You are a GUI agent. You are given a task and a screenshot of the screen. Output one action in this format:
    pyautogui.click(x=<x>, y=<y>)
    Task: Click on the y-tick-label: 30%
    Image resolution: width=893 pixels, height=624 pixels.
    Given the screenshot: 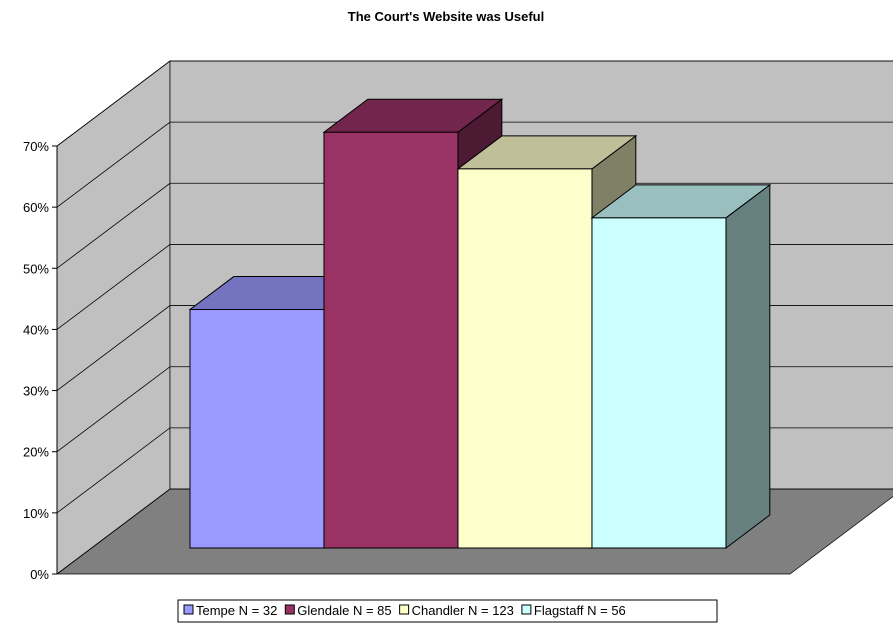 What is the action you would take?
    pyautogui.click(x=36, y=391)
    